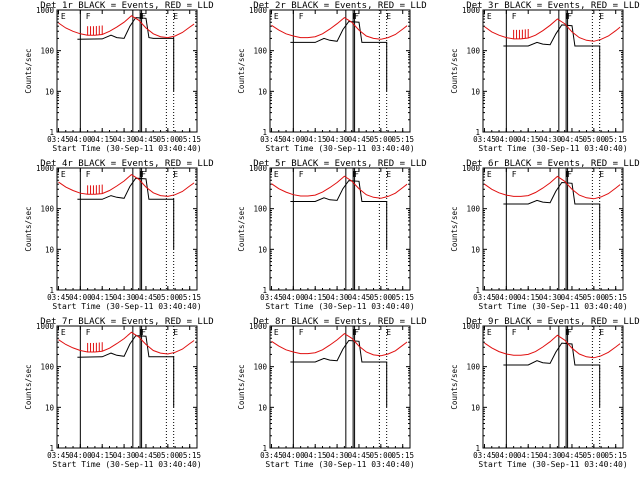  I want to click on x-tick-label: 04:30, so click(337, 297).